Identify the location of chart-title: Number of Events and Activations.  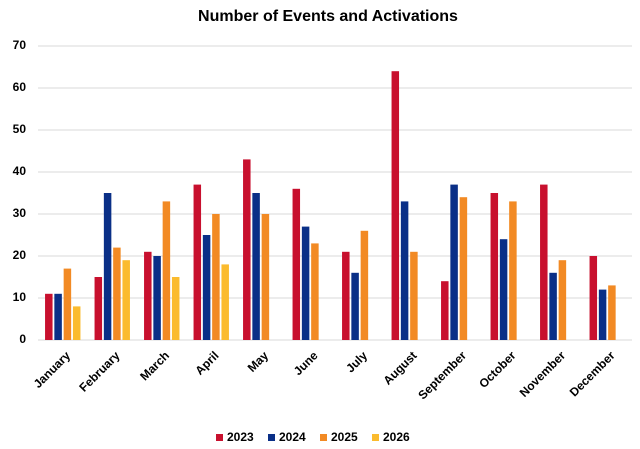
(328, 16).